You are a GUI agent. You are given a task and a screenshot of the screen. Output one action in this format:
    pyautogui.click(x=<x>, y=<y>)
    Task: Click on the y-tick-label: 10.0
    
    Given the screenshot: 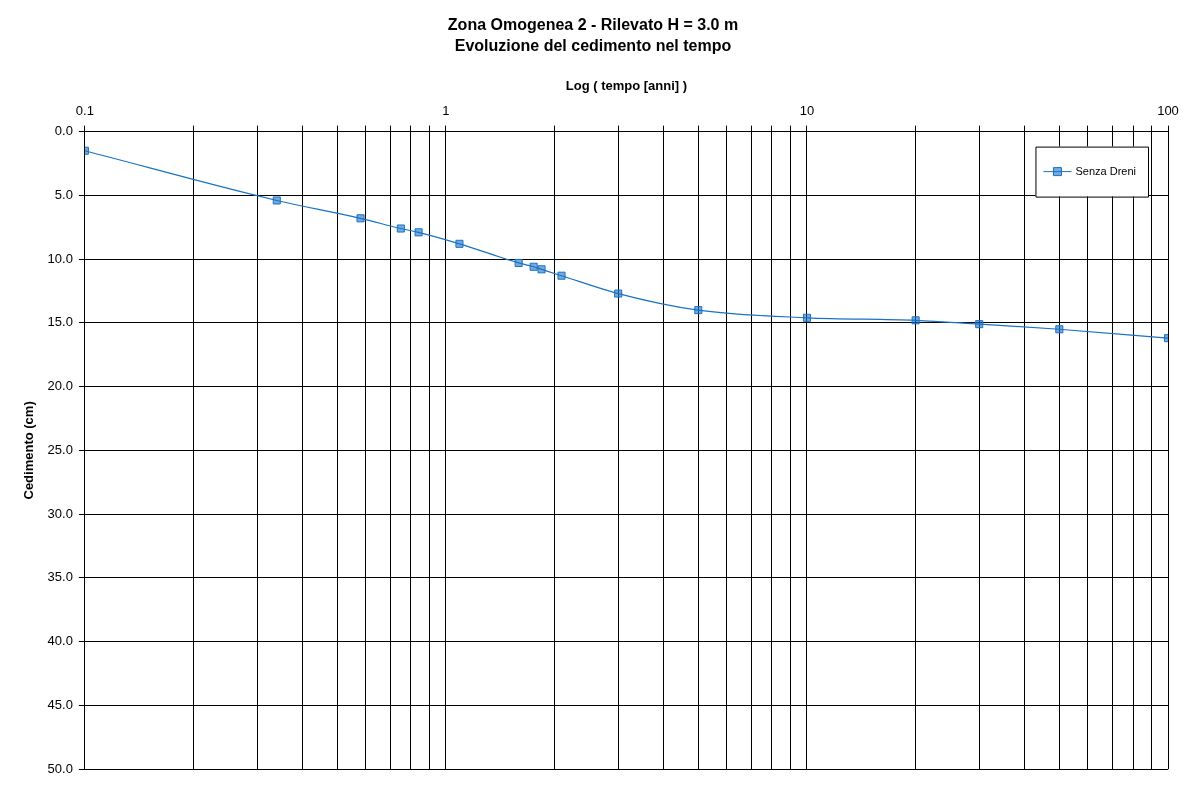 What is the action you would take?
    pyautogui.click(x=60, y=258)
    